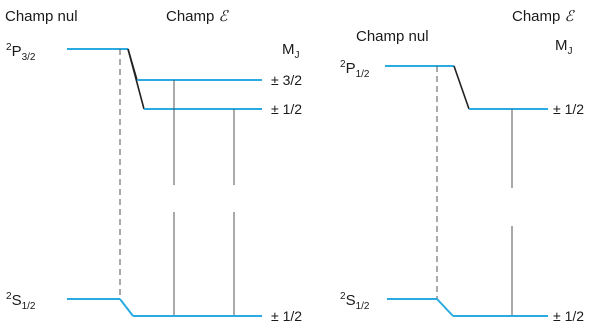 The height and width of the screenshot is (333, 600). I want to click on right-upper-term-sub: 1/2, so click(362, 74).